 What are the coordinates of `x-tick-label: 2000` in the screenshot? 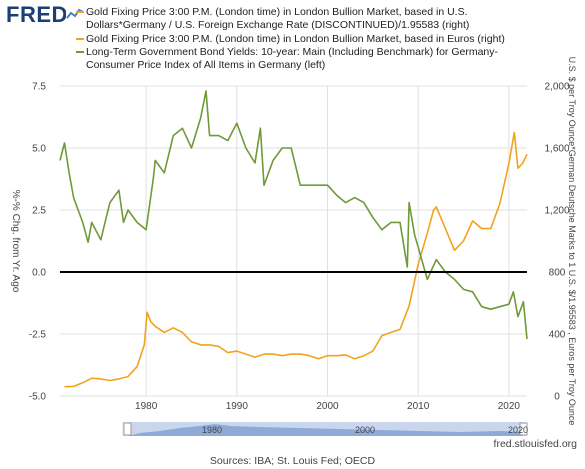 It's located at (327, 406).